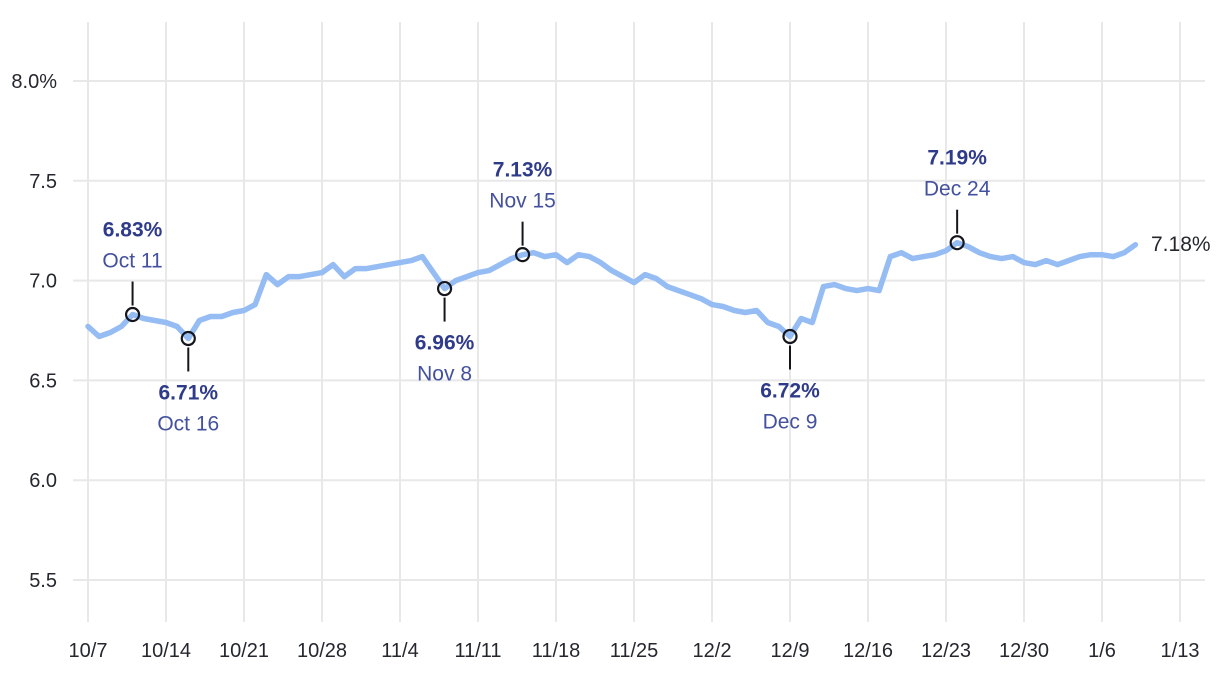  Describe the element at coordinates (166, 651) in the screenshot. I see `x-tick-label: 10/14` at that location.